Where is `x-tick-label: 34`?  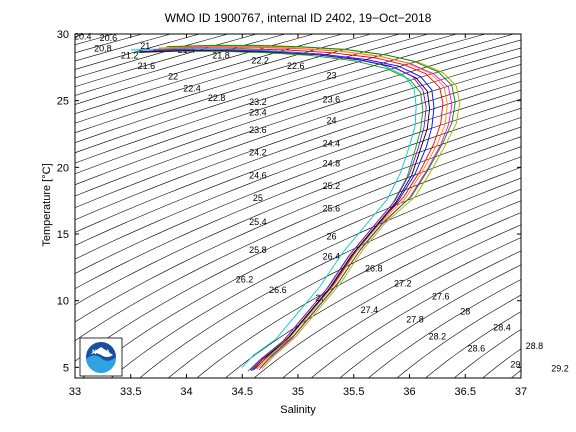 x-tick-label: 34 is located at coordinates (186, 392).